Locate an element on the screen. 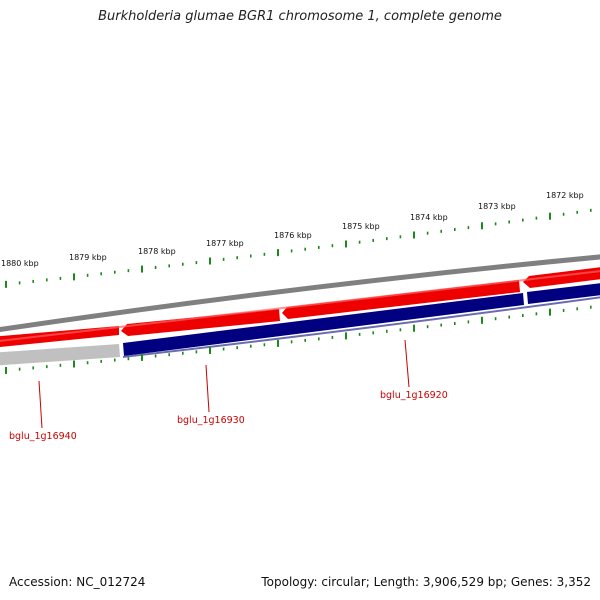  scale-label: 1876 kbp is located at coordinates (293, 235).